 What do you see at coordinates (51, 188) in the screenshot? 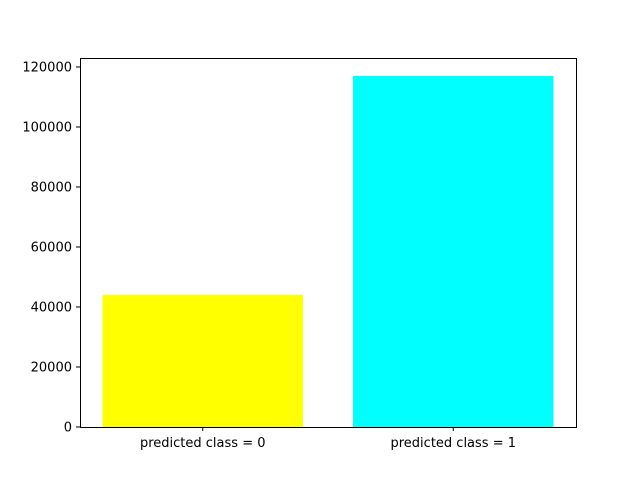
I see `y-tick-label: 80000` at bounding box center [51, 188].